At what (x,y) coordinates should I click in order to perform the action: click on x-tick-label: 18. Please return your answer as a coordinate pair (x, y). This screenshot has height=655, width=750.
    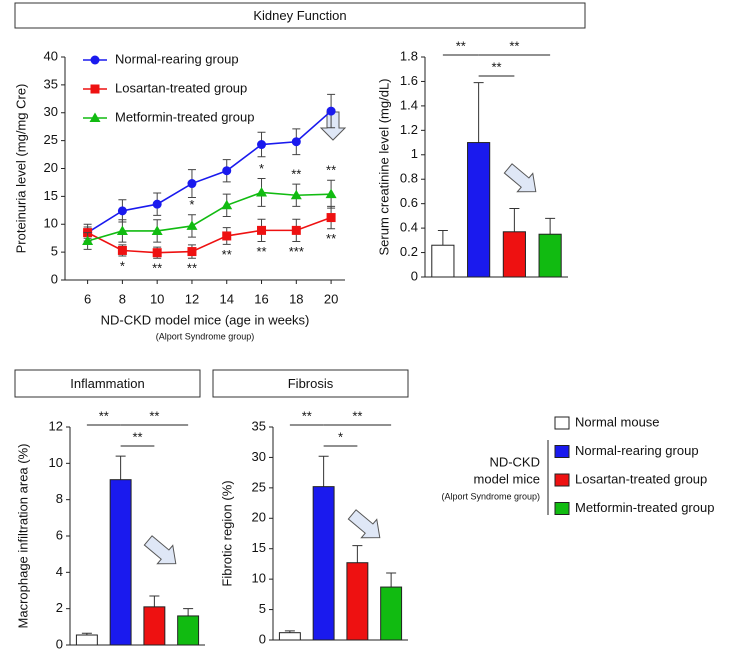
    Looking at the image, I should click on (296, 298).